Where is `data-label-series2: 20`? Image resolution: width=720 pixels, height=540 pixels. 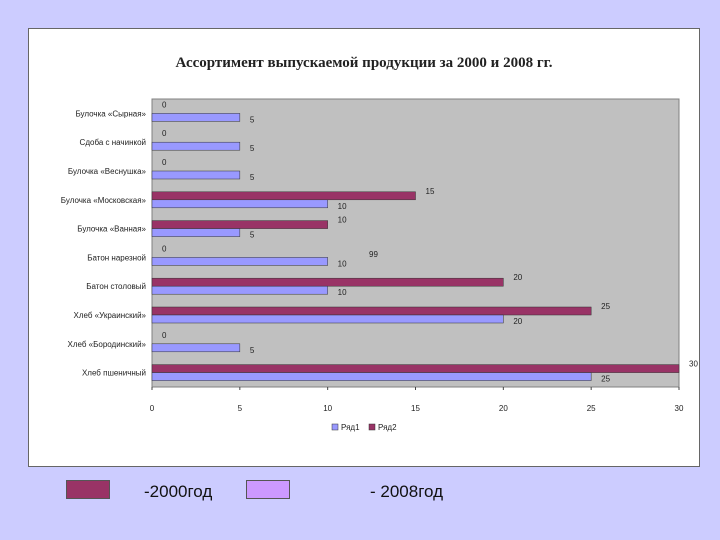
data-label-series2: 20 is located at coordinates (517, 277).